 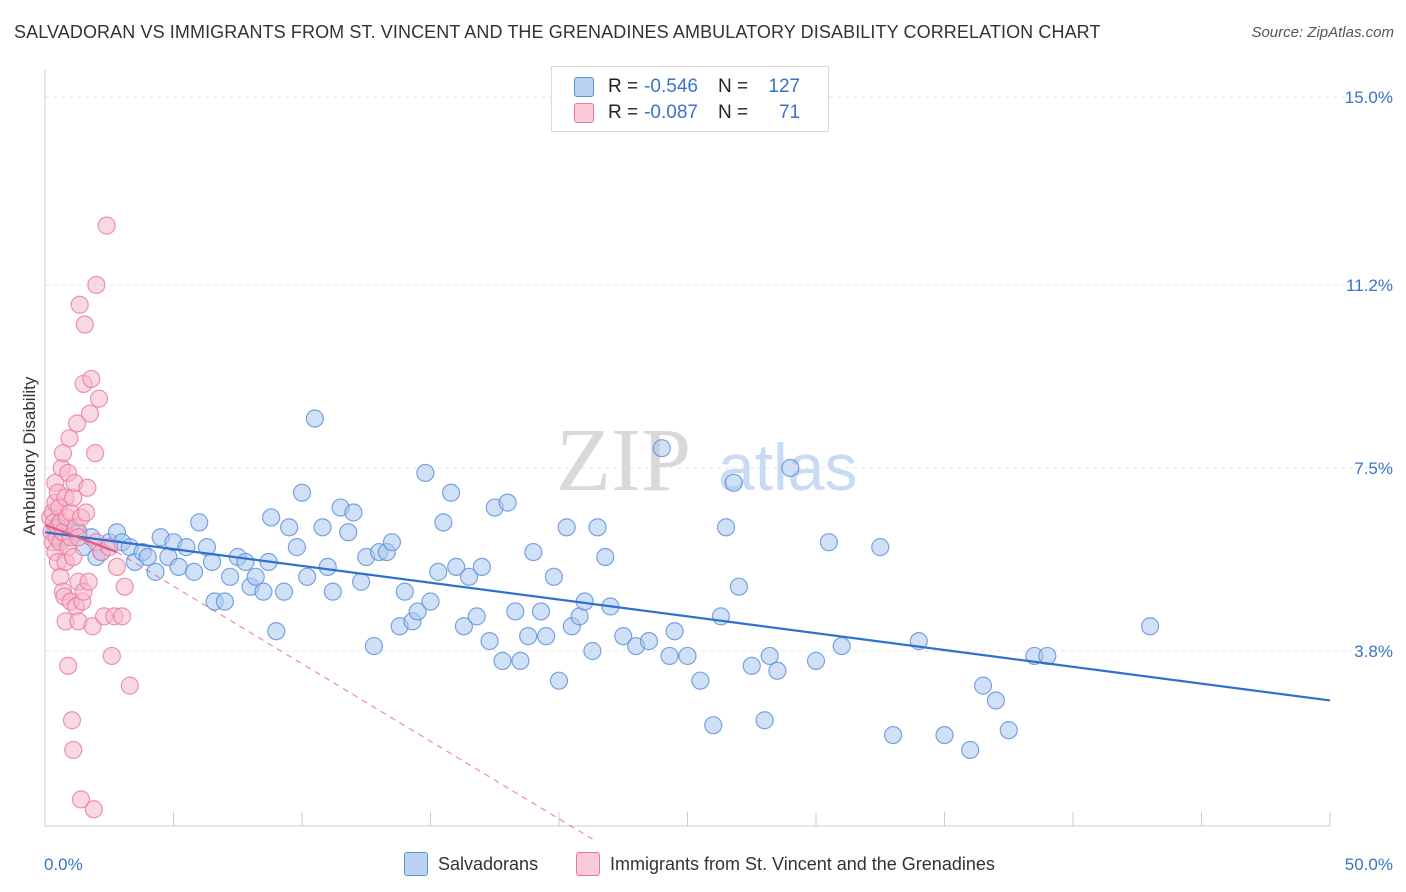 I want to click on bottom-legend-swatch-pink, so click(x=588, y=864).